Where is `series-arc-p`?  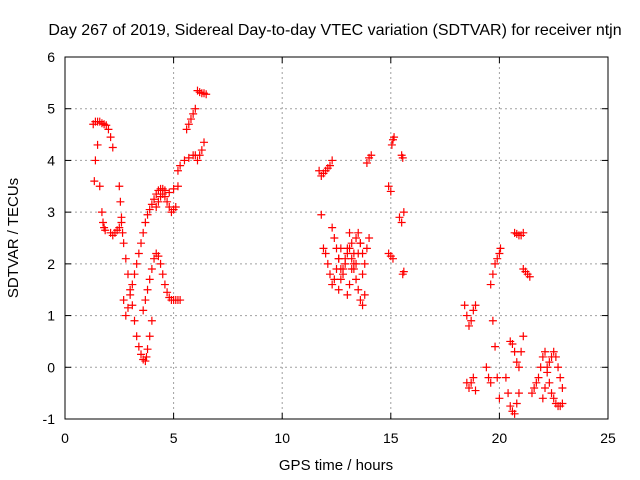 series-arc-p is located at coordinates (369, 159).